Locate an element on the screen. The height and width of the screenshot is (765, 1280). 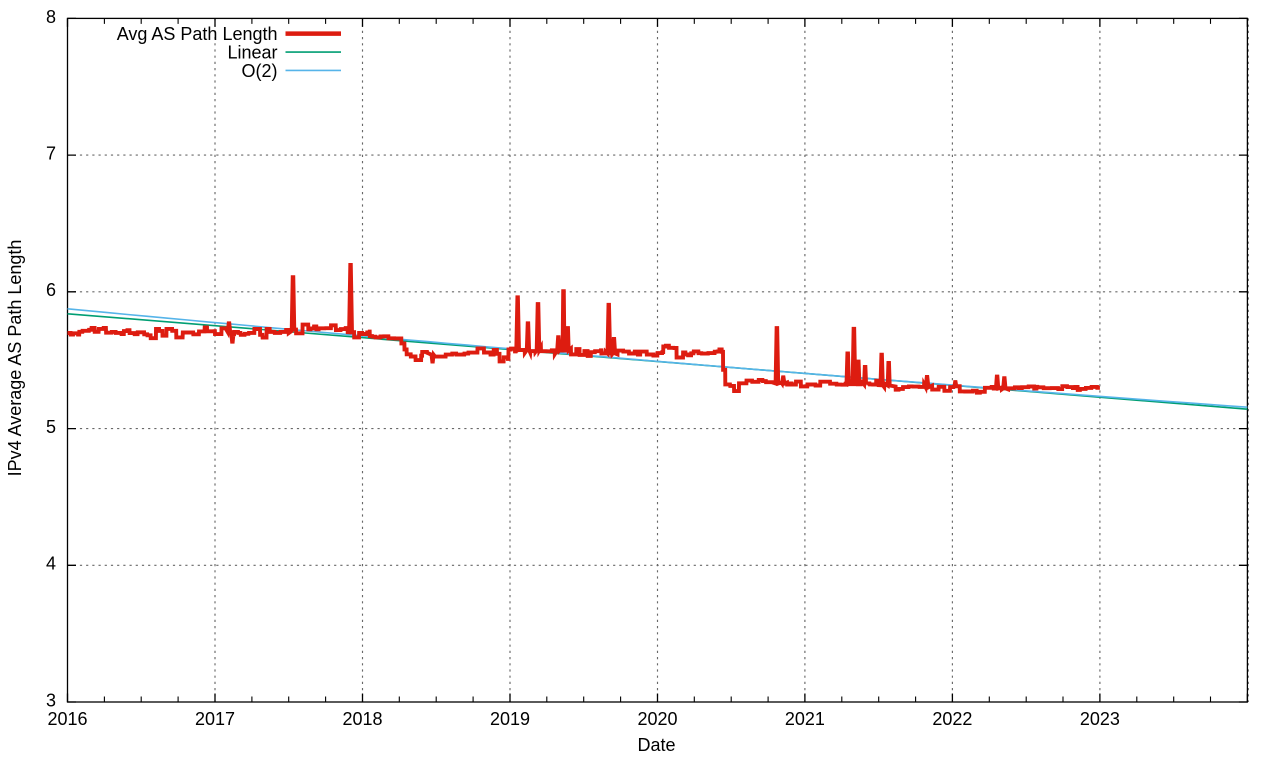
svg-text: 2023 is located at coordinates (1100, 719).